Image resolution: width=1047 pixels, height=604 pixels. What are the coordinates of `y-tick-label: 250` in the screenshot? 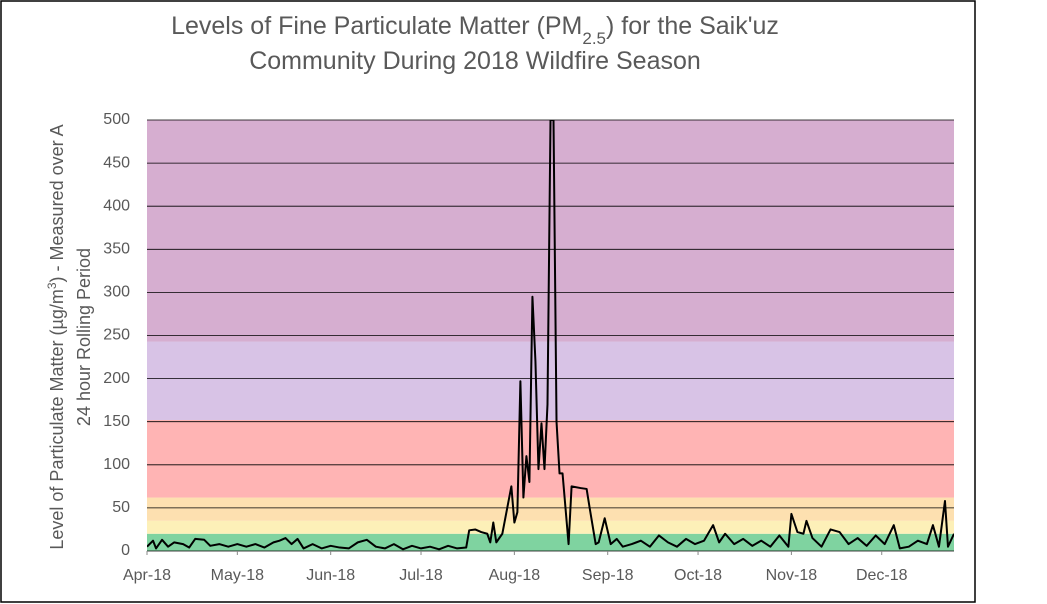 It's located at (116, 335).